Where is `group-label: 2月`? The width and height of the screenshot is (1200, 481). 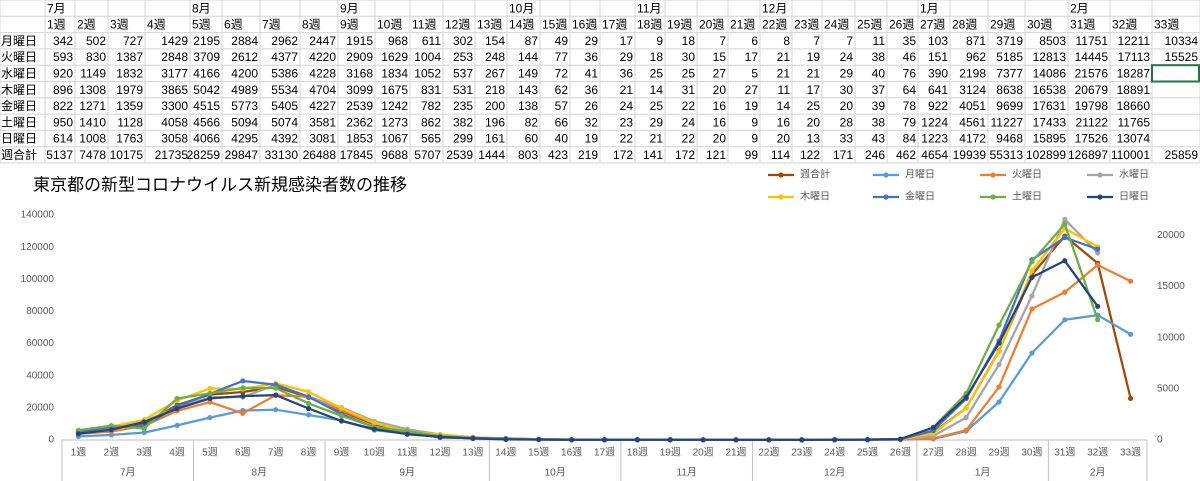
group-label: 2月 is located at coordinates (1098, 473).